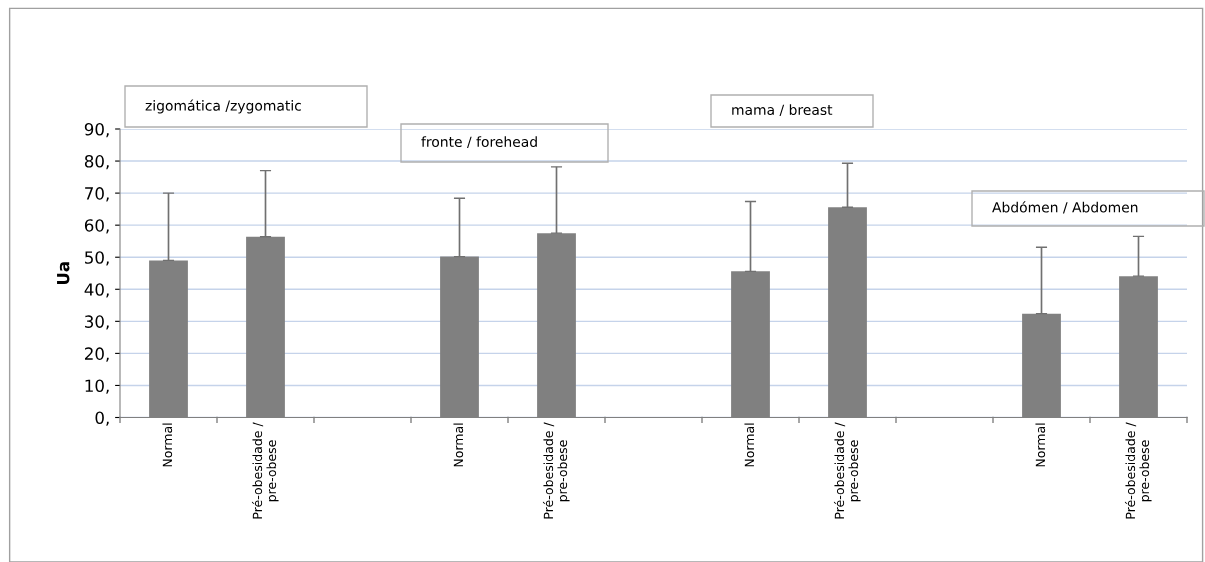 Image resolution: width=1205 pixels, height=562 pixels. Describe the element at coordinates (782, 110) in the screenshot. I see `text: mama / breast` at that location.